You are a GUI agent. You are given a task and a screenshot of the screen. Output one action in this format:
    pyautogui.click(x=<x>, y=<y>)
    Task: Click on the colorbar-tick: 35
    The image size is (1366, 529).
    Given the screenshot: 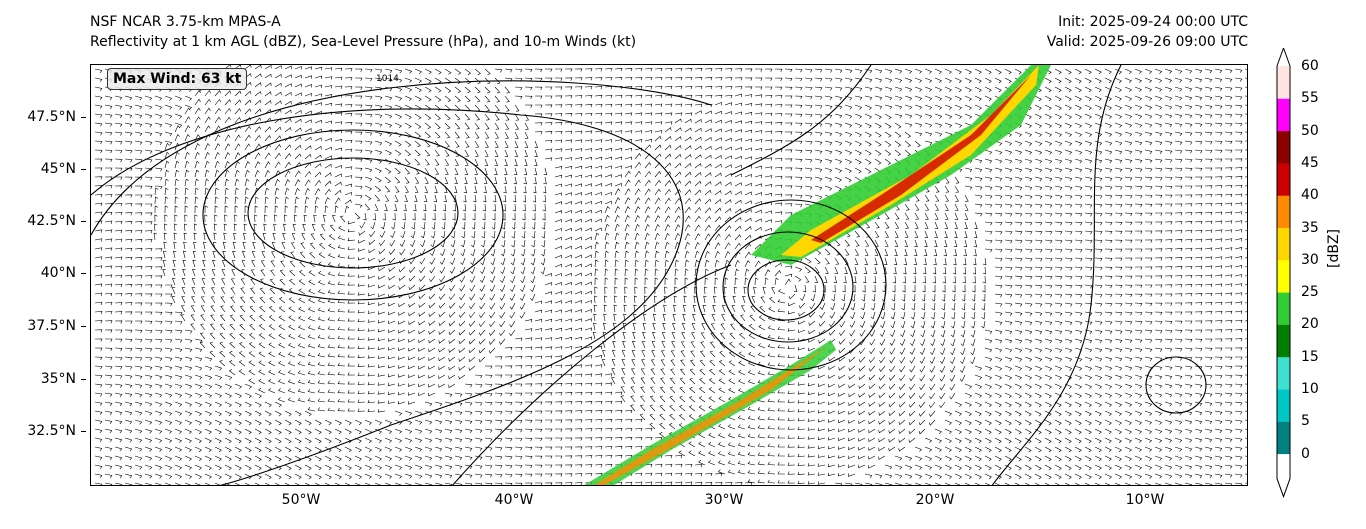 What is the action you would take?
    pyautogui.click(x=1310, y=227)
    